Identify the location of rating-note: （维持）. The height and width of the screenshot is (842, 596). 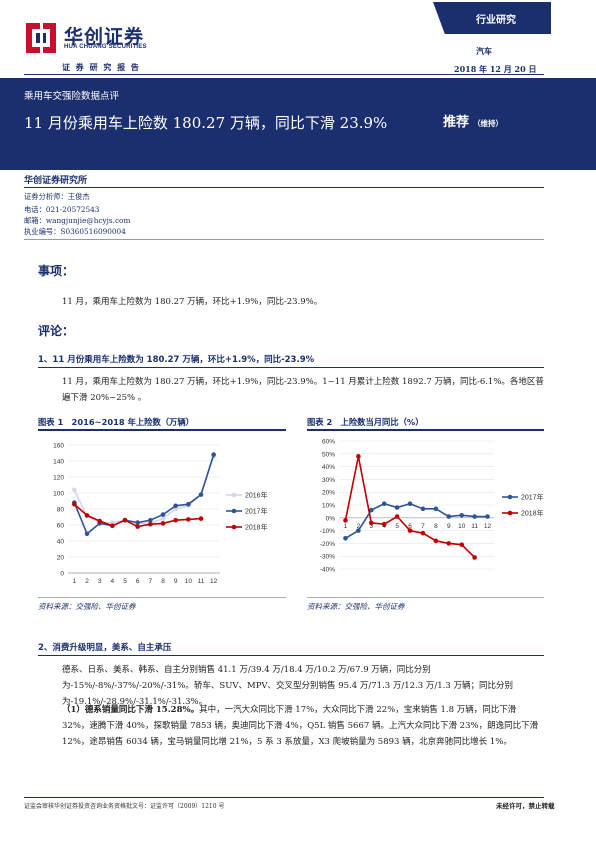
(488, 123).